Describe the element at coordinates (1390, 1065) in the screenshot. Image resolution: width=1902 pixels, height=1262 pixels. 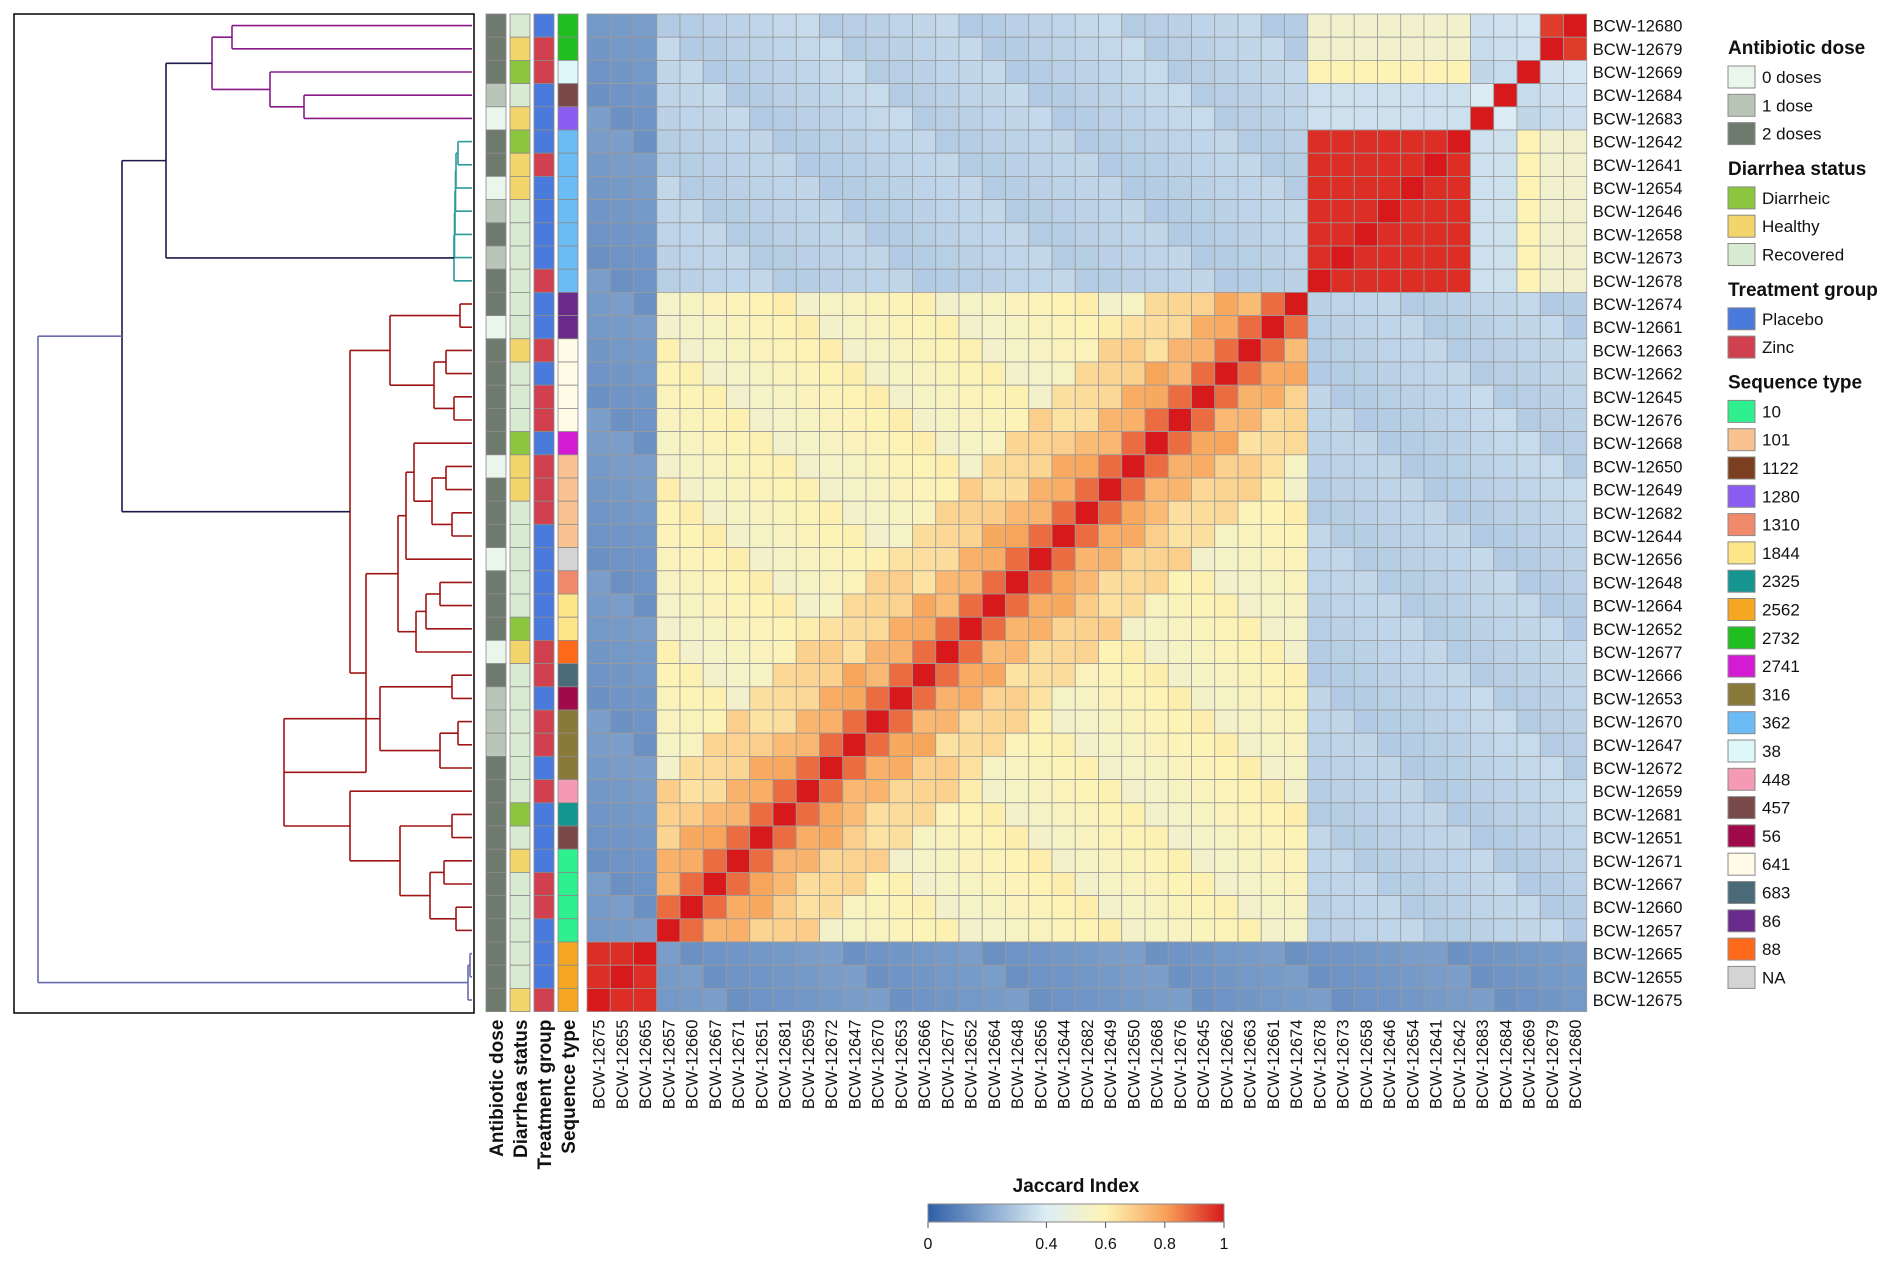
I see `column-label: BCW-12646` at that location.